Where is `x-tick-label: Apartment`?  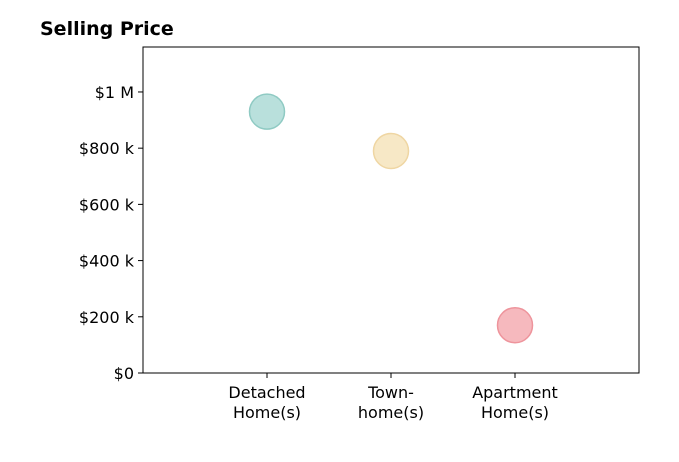 x-tick-label: Apartment is located at coordinates (515, 392).